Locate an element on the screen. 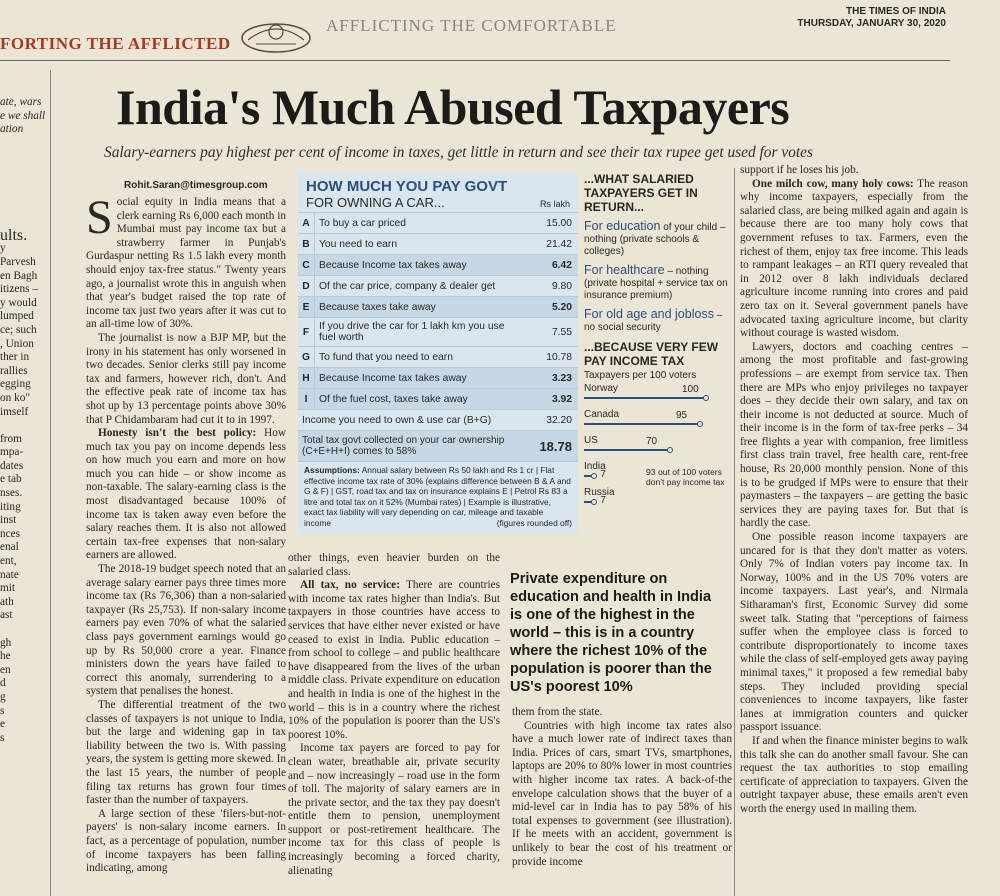 The image size is (1000, 896). row-letter: B is located at coordinates (306, 244).